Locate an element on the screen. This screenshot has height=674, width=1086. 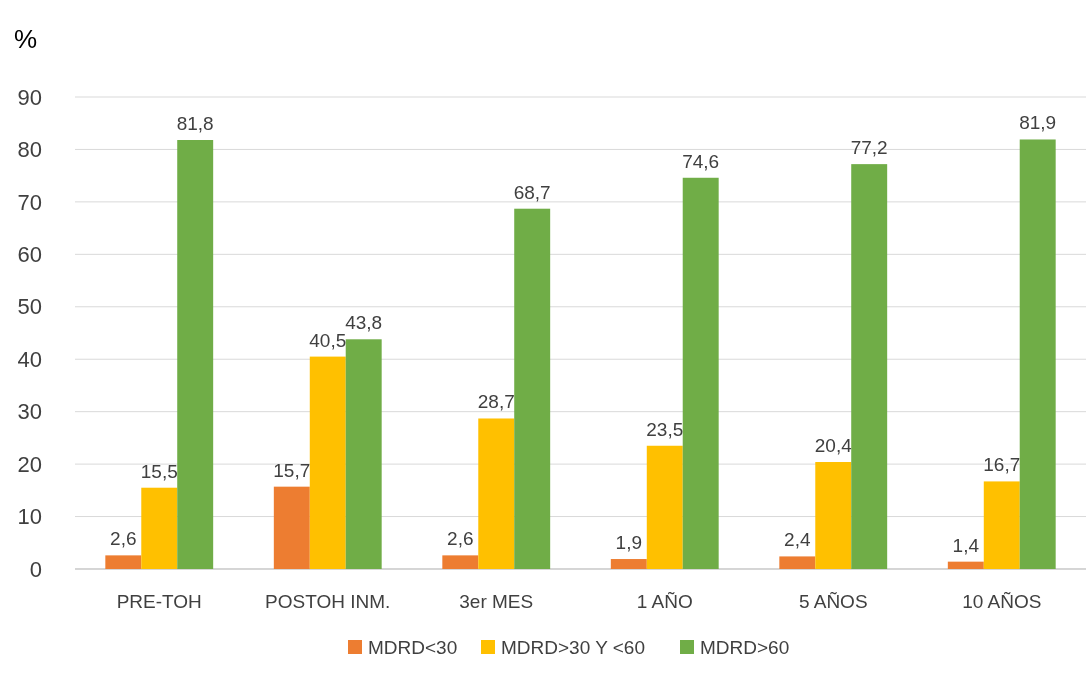
y-tick-label: 50 is located at coordinates (29, 307).